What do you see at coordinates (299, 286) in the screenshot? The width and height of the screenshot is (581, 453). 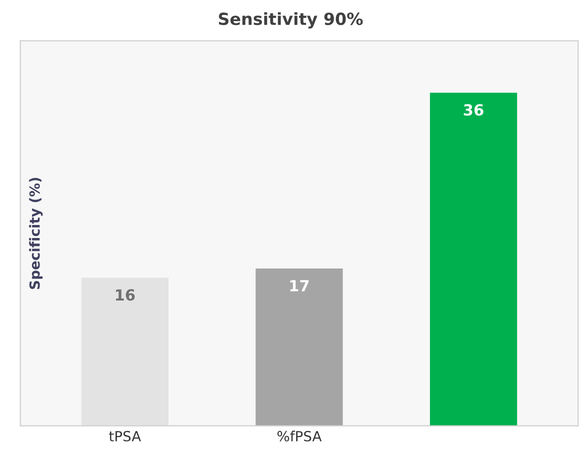 I see `data-label: 17` at bounding box center [299, 286].